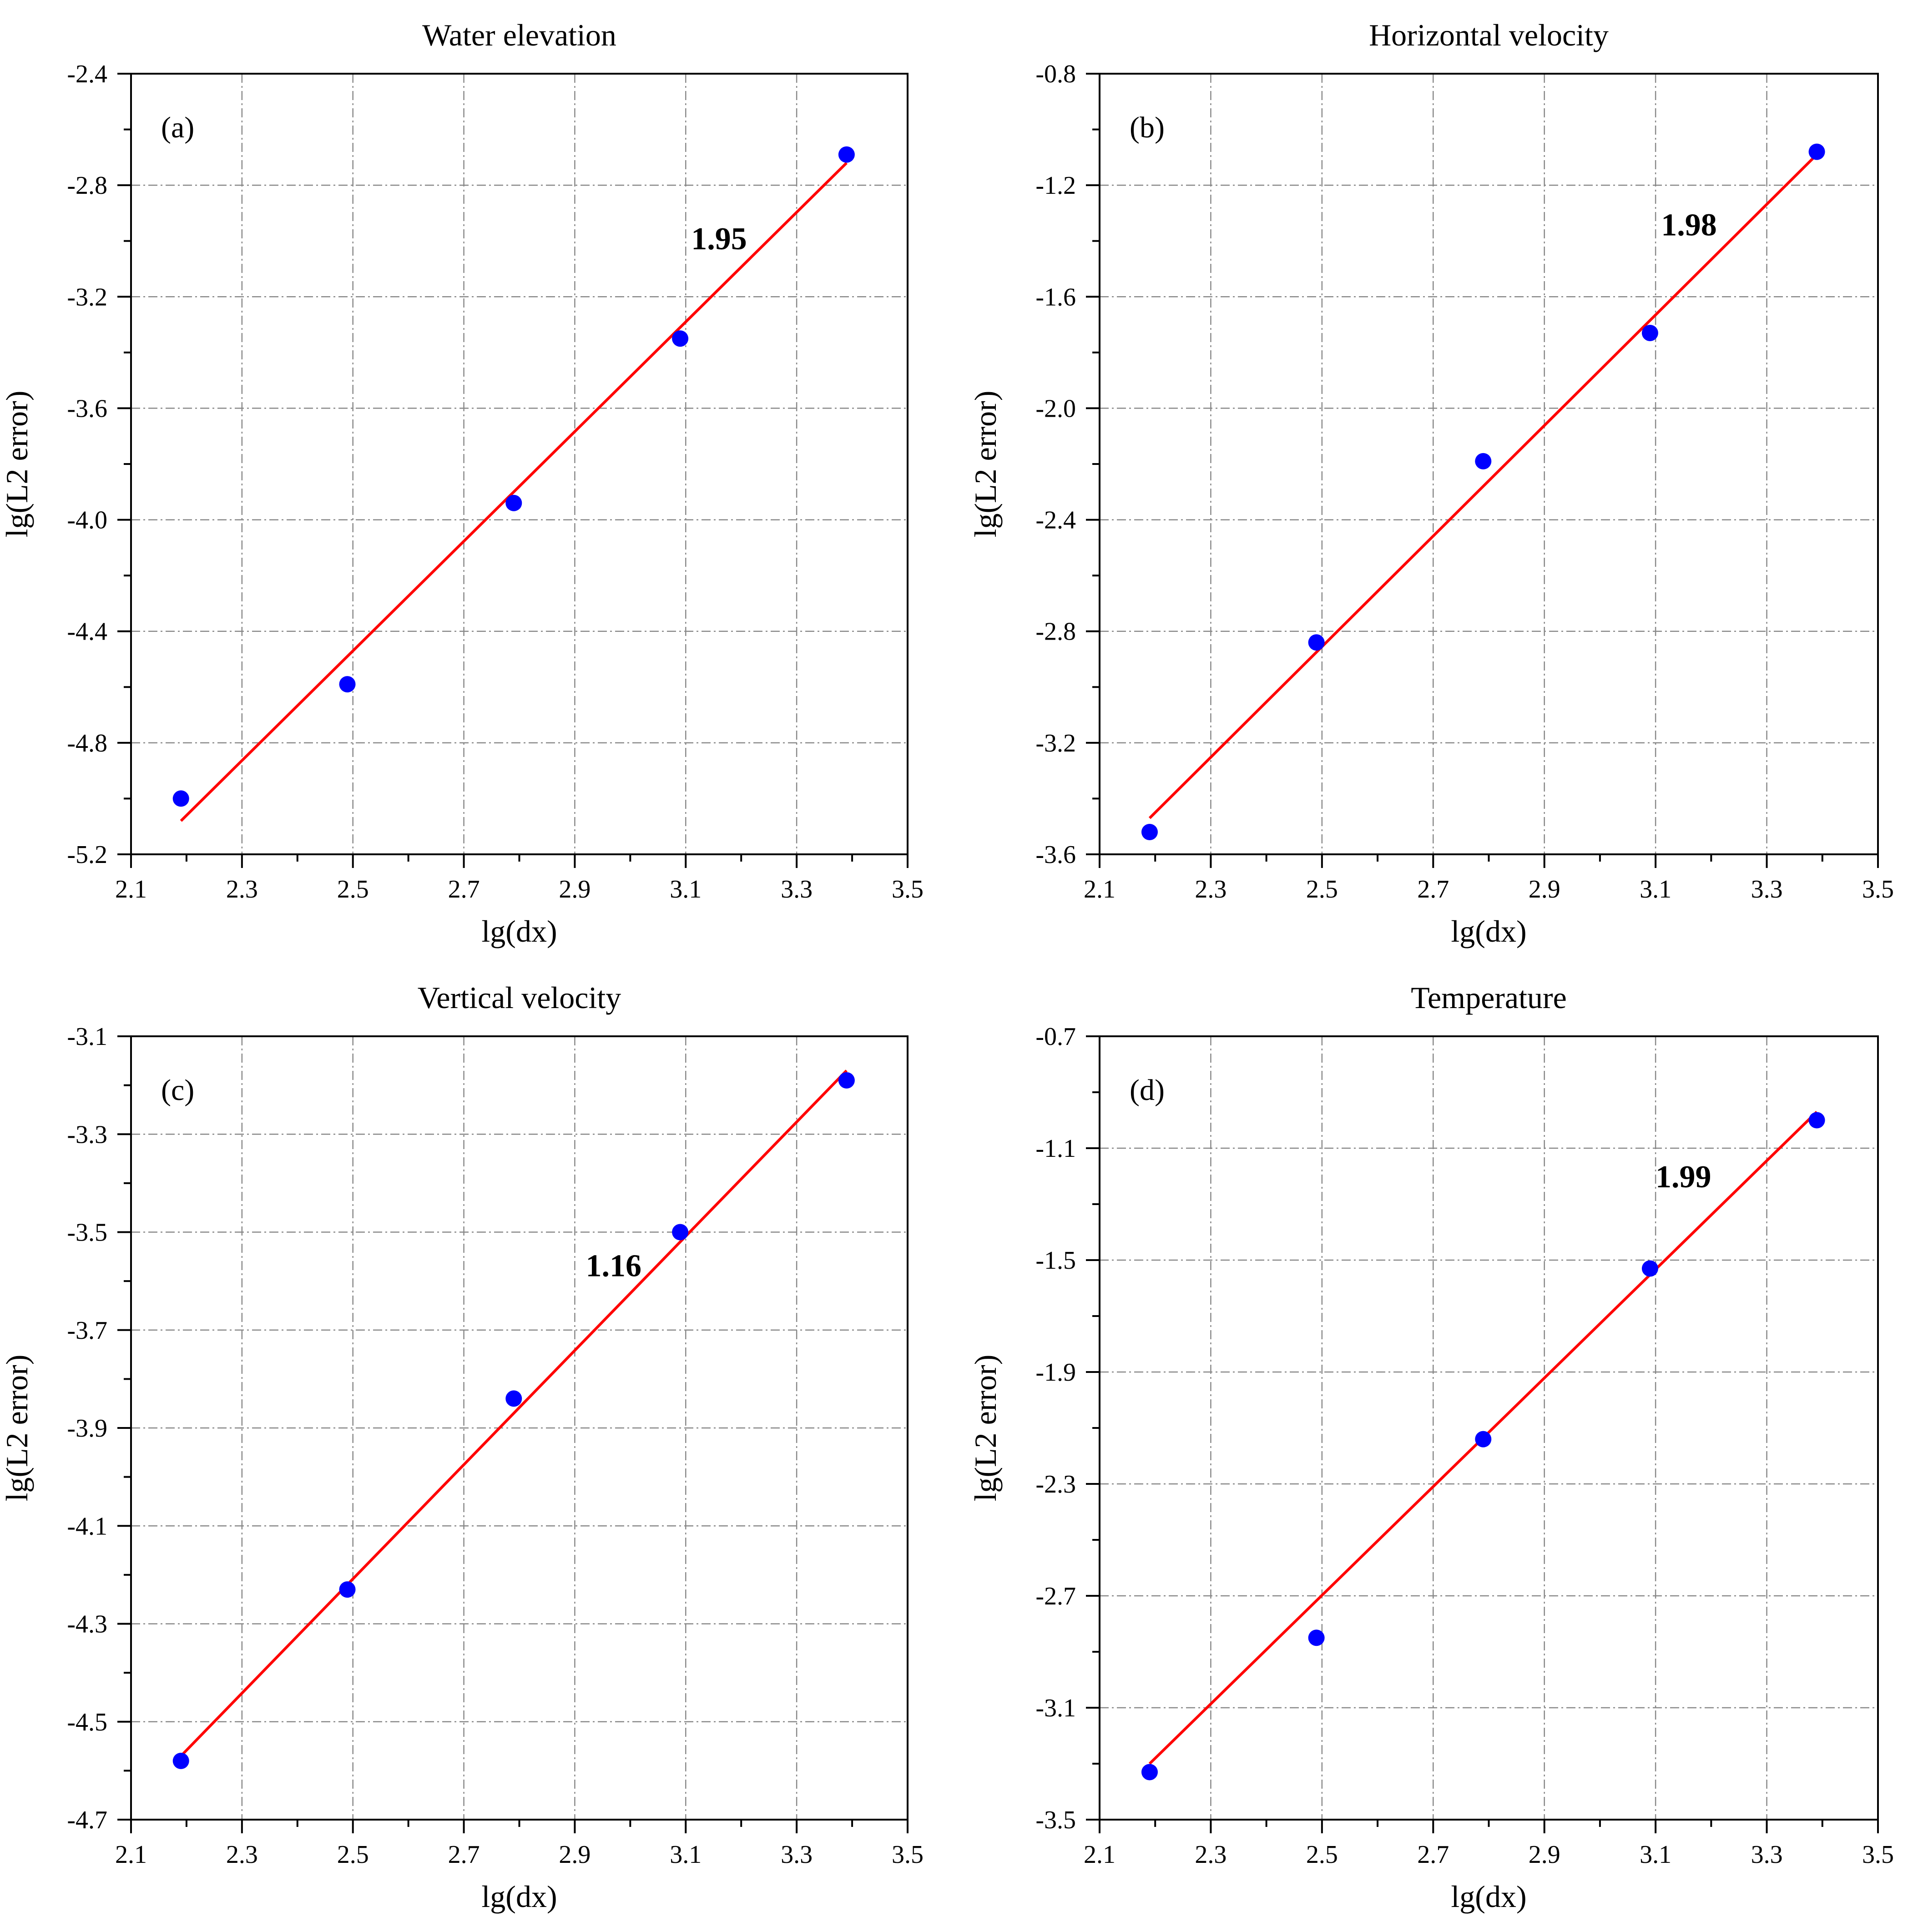 This screenshot has width=1913, height=1932. What do you see at coordinates (87, 743) in the screenshot?
I see `y-tick-label: -4.8` at bounding box center [87, 743].